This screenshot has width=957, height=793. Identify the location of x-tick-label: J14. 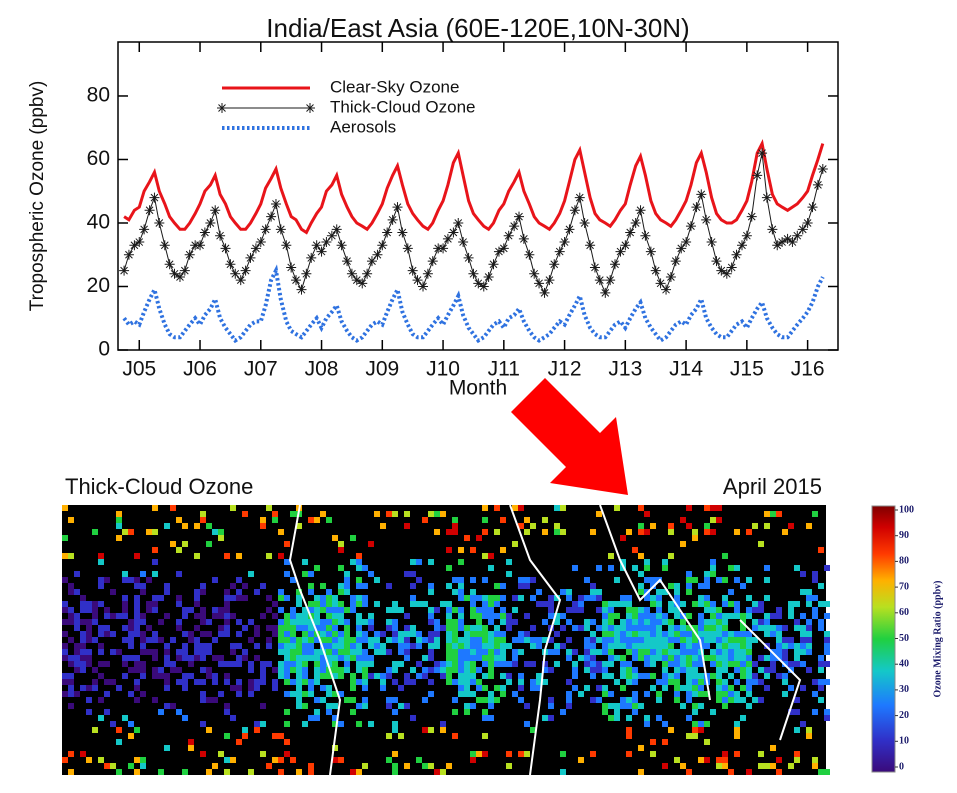
(686, 369).